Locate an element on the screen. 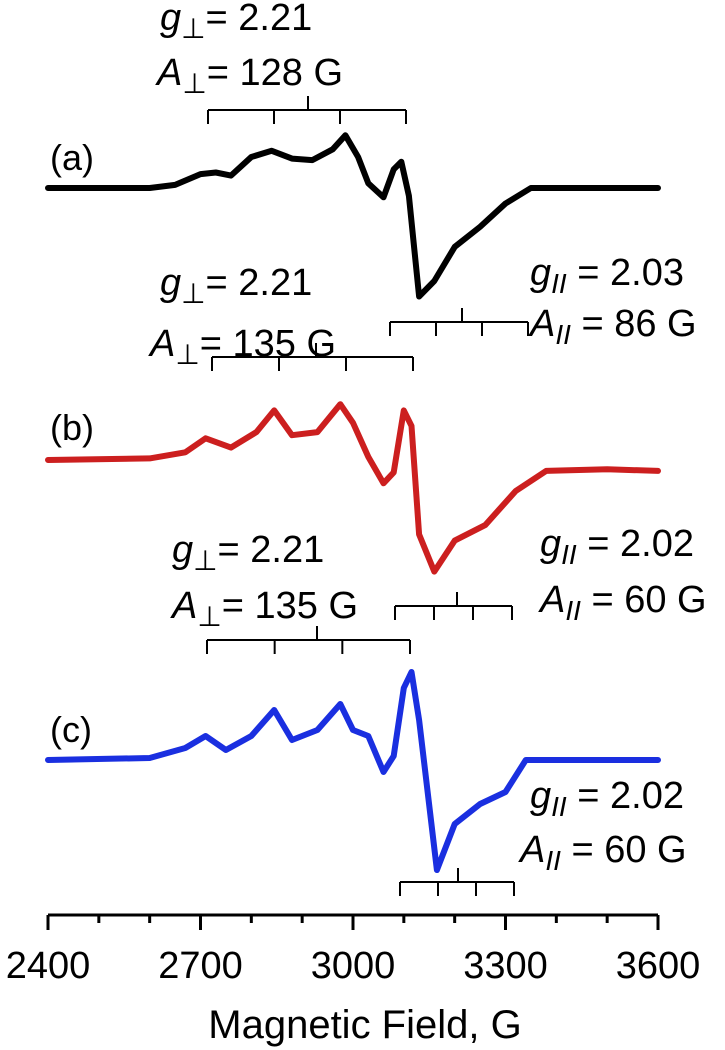 Image resolution: width=725 pixels, height=1050 pixels. a-perp-label-1: A⊥= 128 G is located at coordinates (249, 75).